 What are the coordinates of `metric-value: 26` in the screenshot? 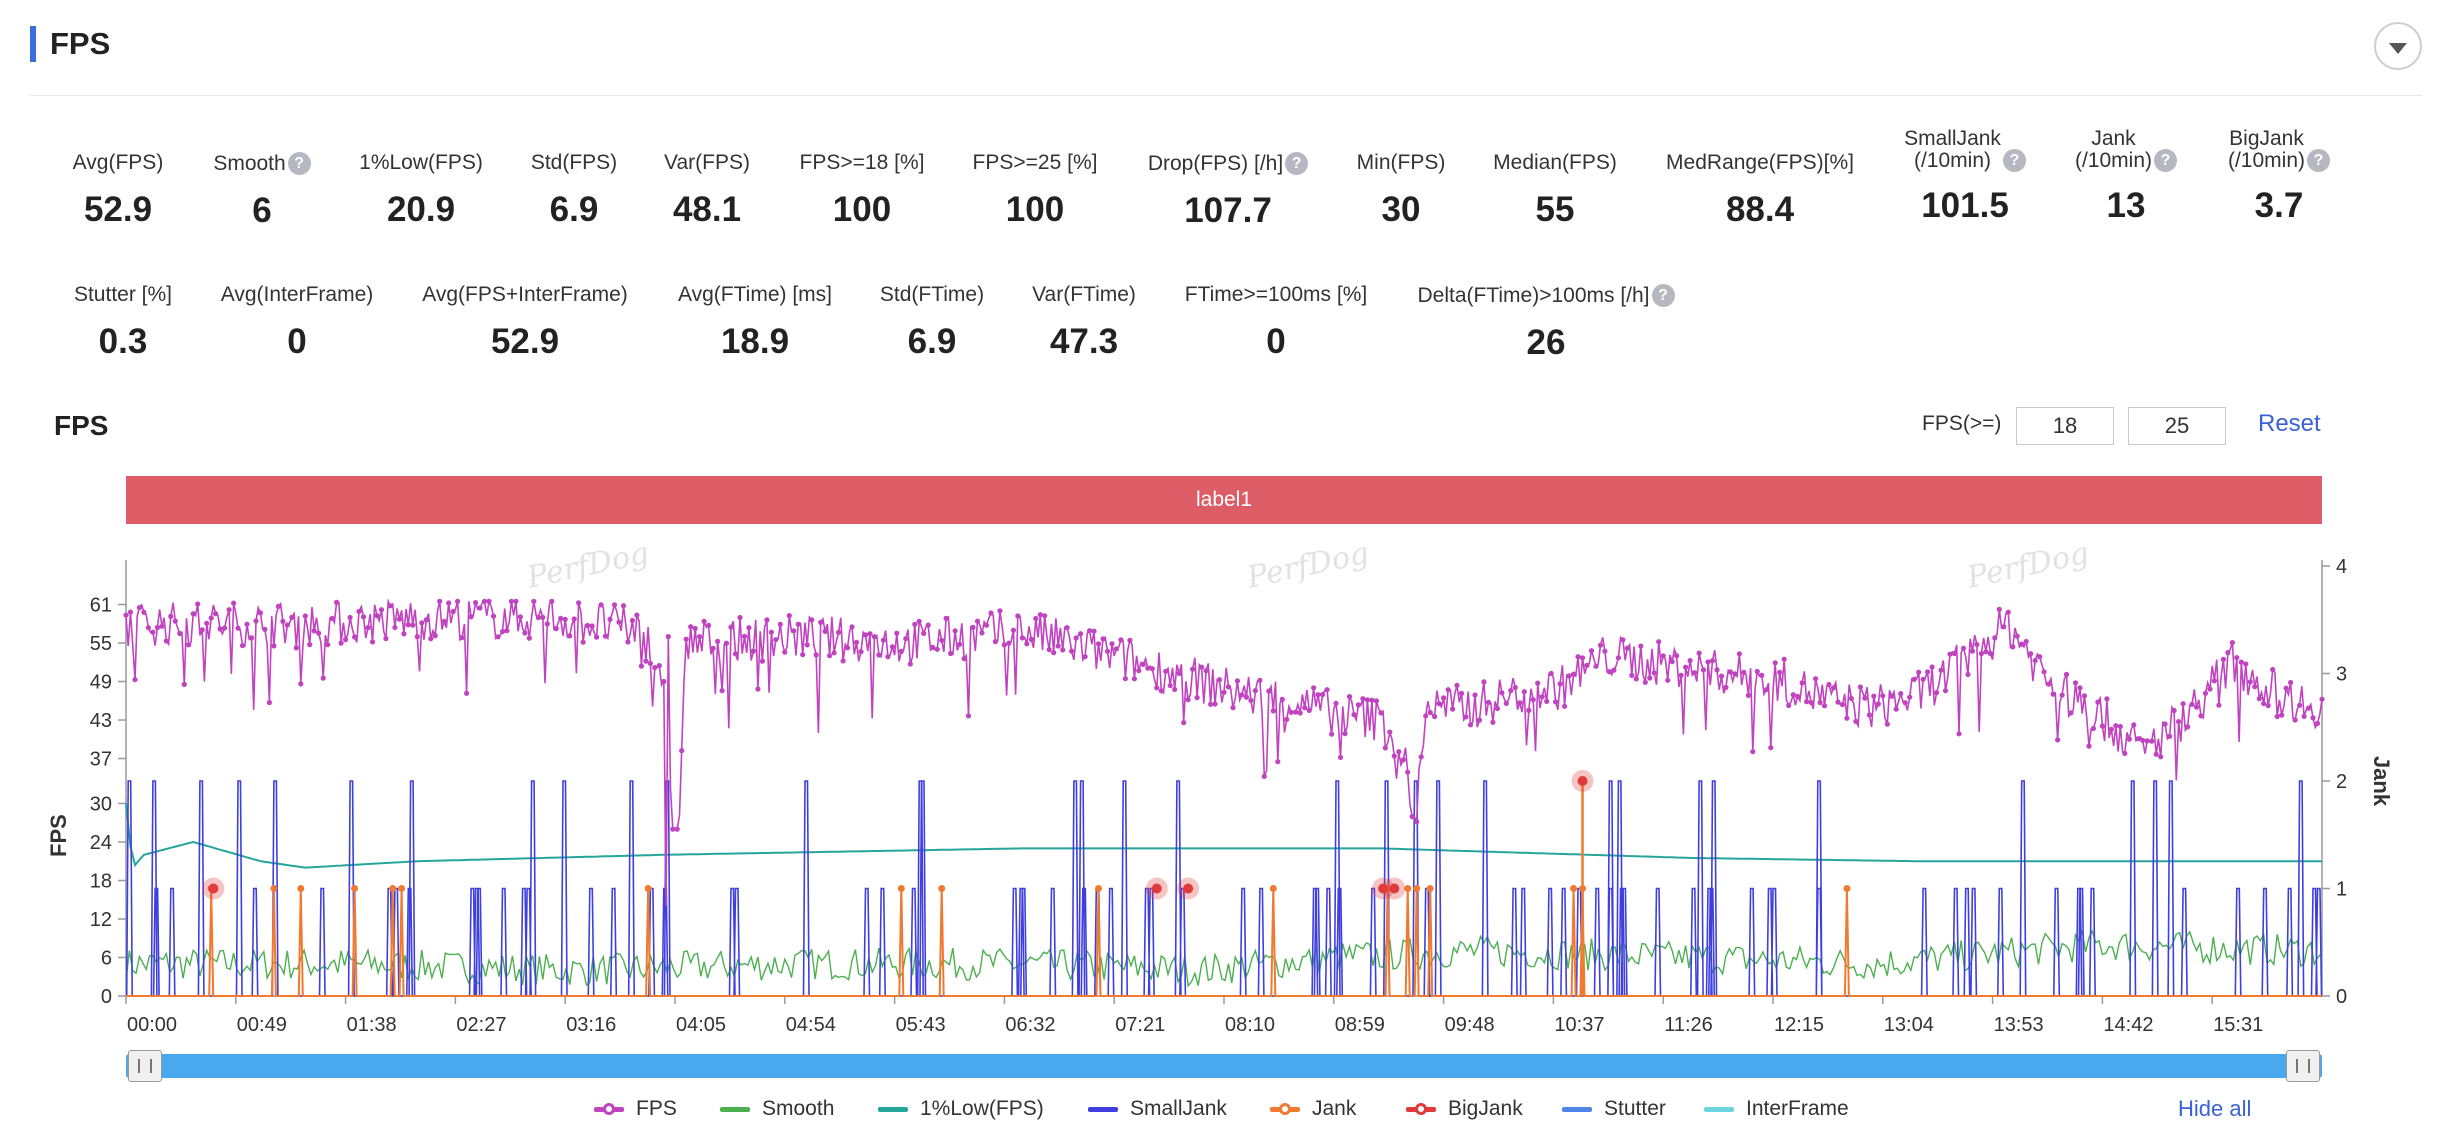 It's located at (1546, 342).